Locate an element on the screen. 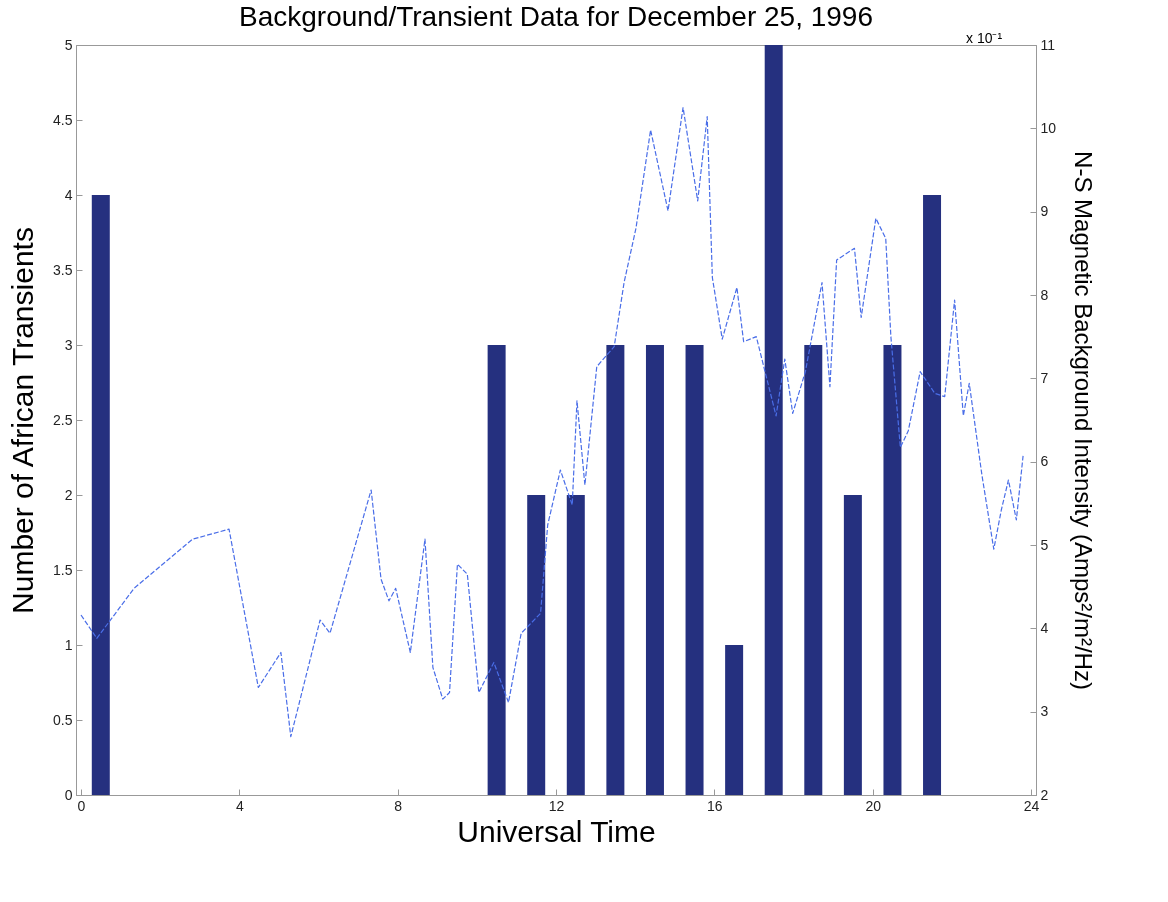 The height and width of the screenshot is (902, 1168). y-tick-label: 1 is located at coordinates (68, 644).